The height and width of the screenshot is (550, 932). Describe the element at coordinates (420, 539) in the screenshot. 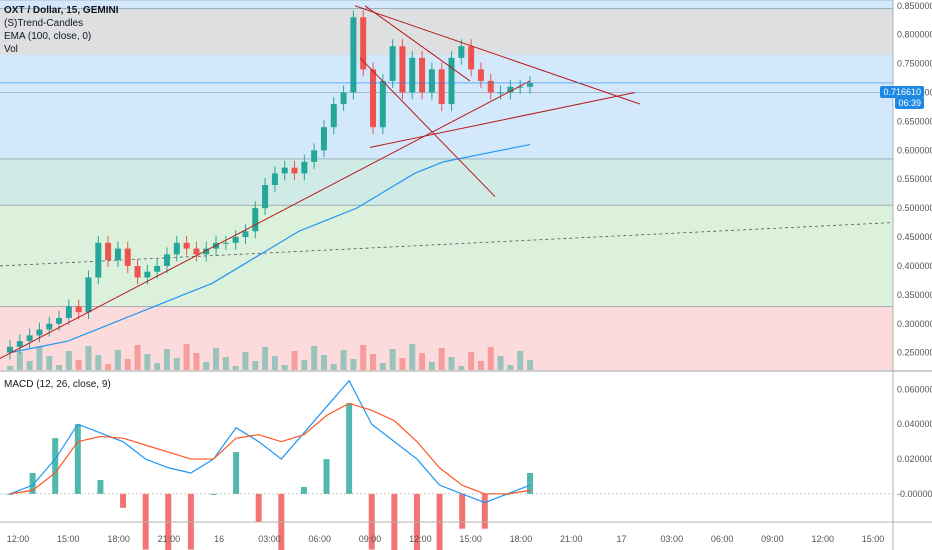

I see `time-tick-label: 12:00` at that location.